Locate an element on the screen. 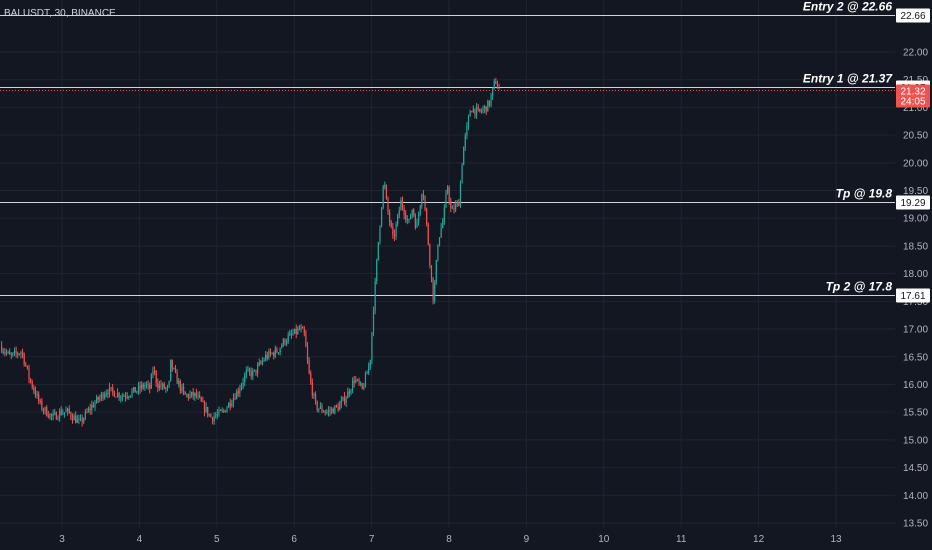 This screenshot has height=550, width=932. time-tick-label: 3 is located at coordinates (62, 539).